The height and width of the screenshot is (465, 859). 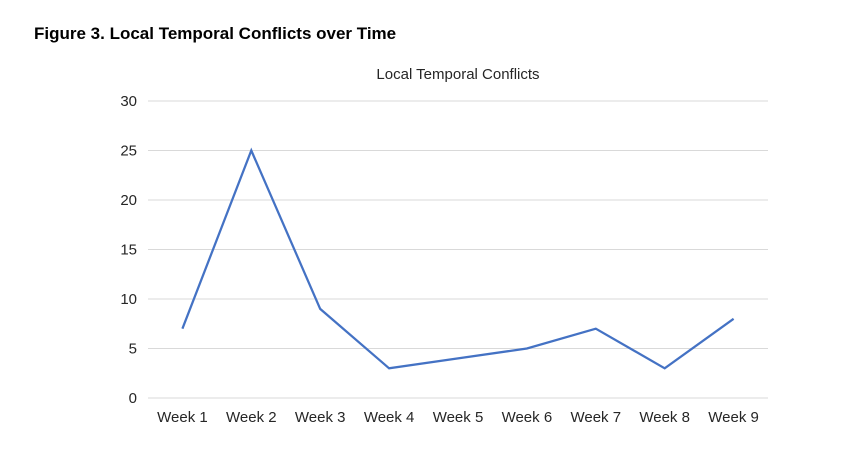 I want to click on y-tick-label: 30, so click(x=128, y=101).